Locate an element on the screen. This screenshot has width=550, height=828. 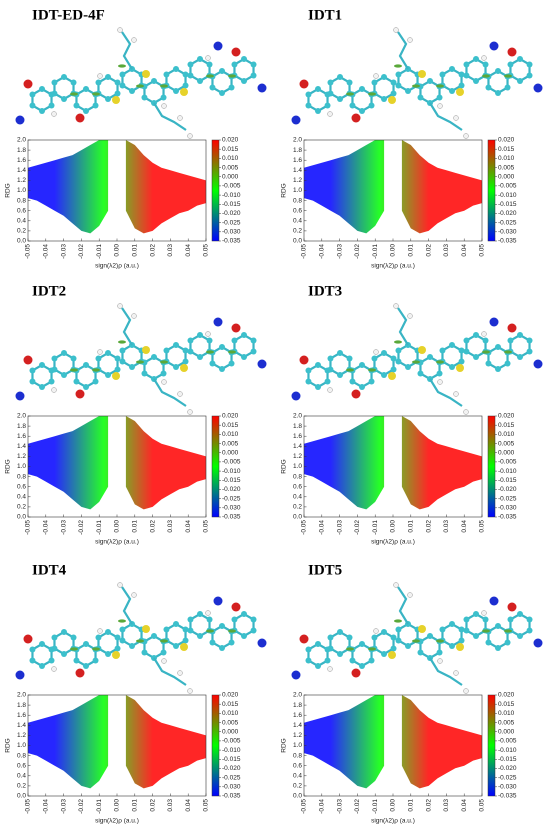
colorbar is located at coordinates (215, 466).